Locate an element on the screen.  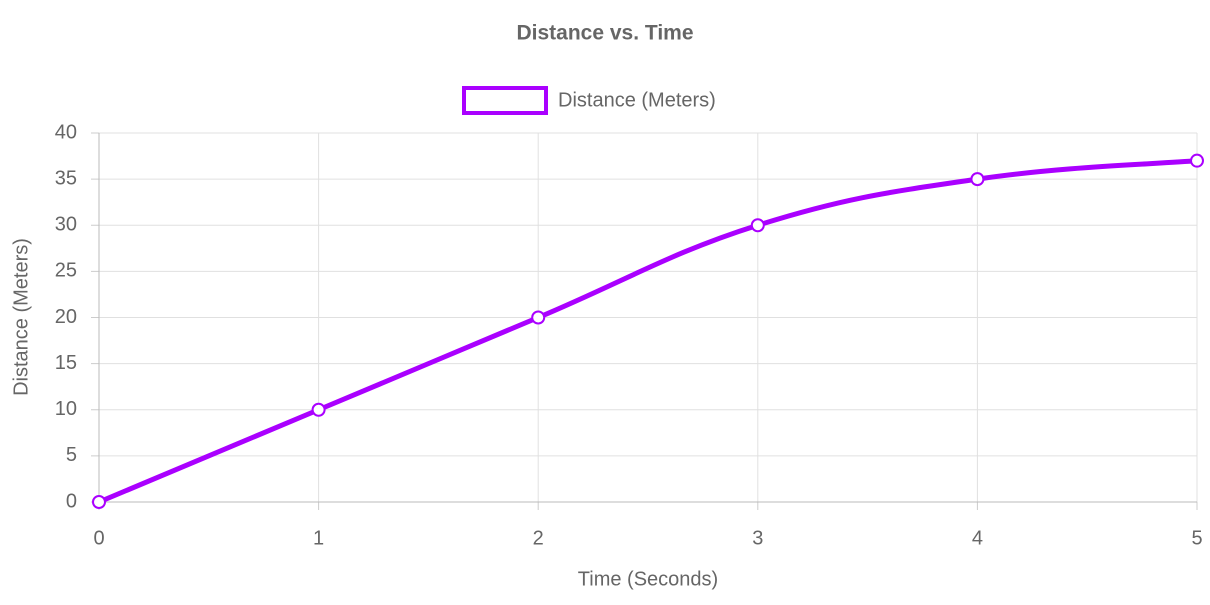
y-tick-label: 25 is located at coordinates (66, 271).